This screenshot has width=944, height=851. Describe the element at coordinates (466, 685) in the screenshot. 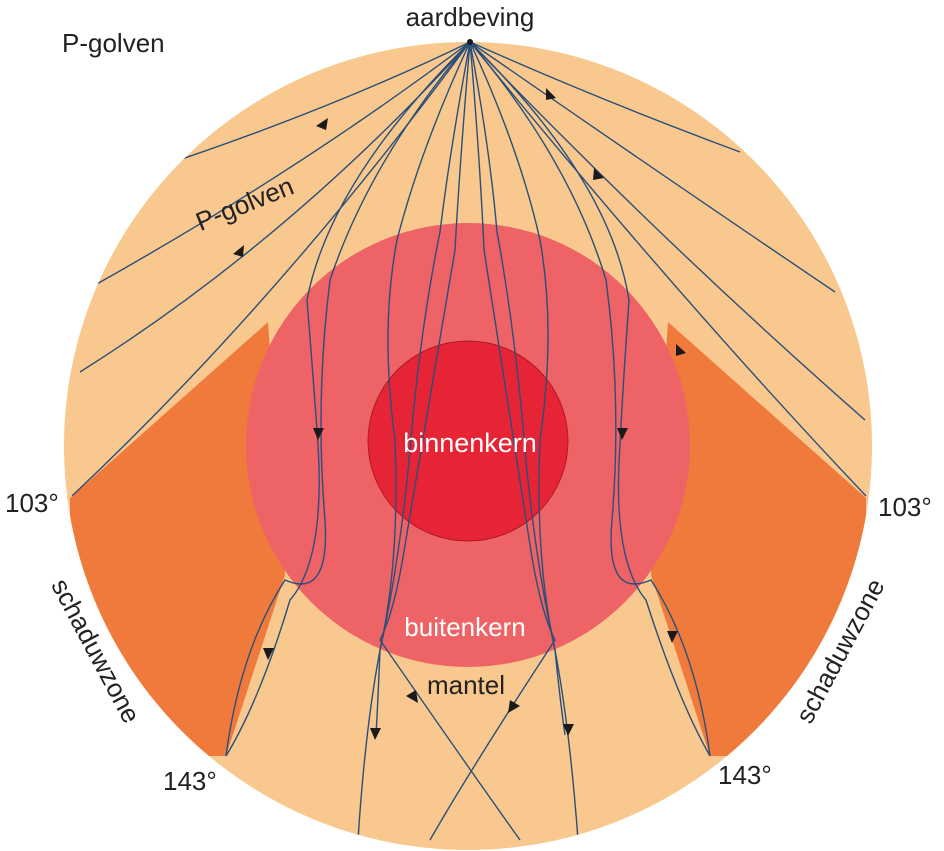

I see `mantle-label: mantel` at that location.